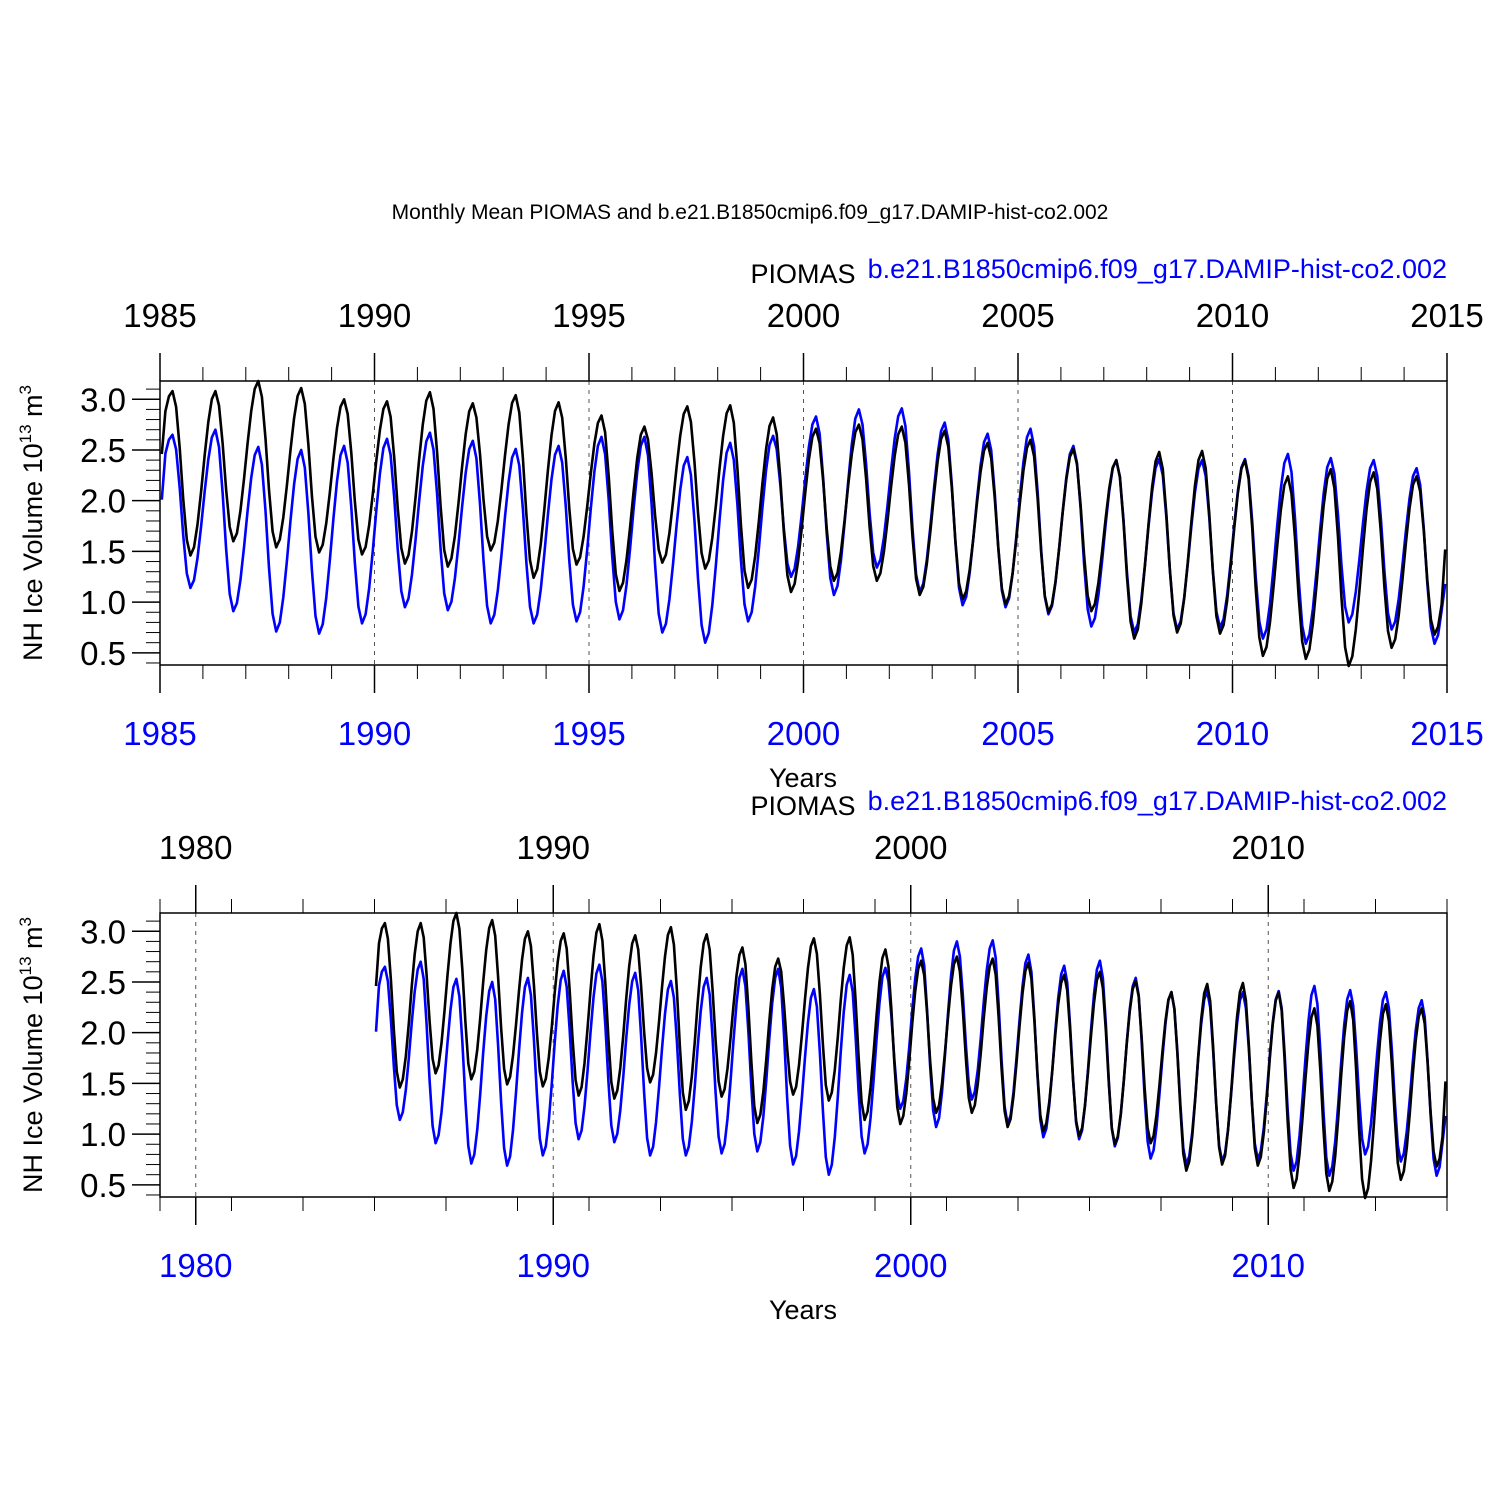 This screenshot has width=1500, height=1500. I want to click on x-tick-label-bottom: 1985, so click(159, 733).